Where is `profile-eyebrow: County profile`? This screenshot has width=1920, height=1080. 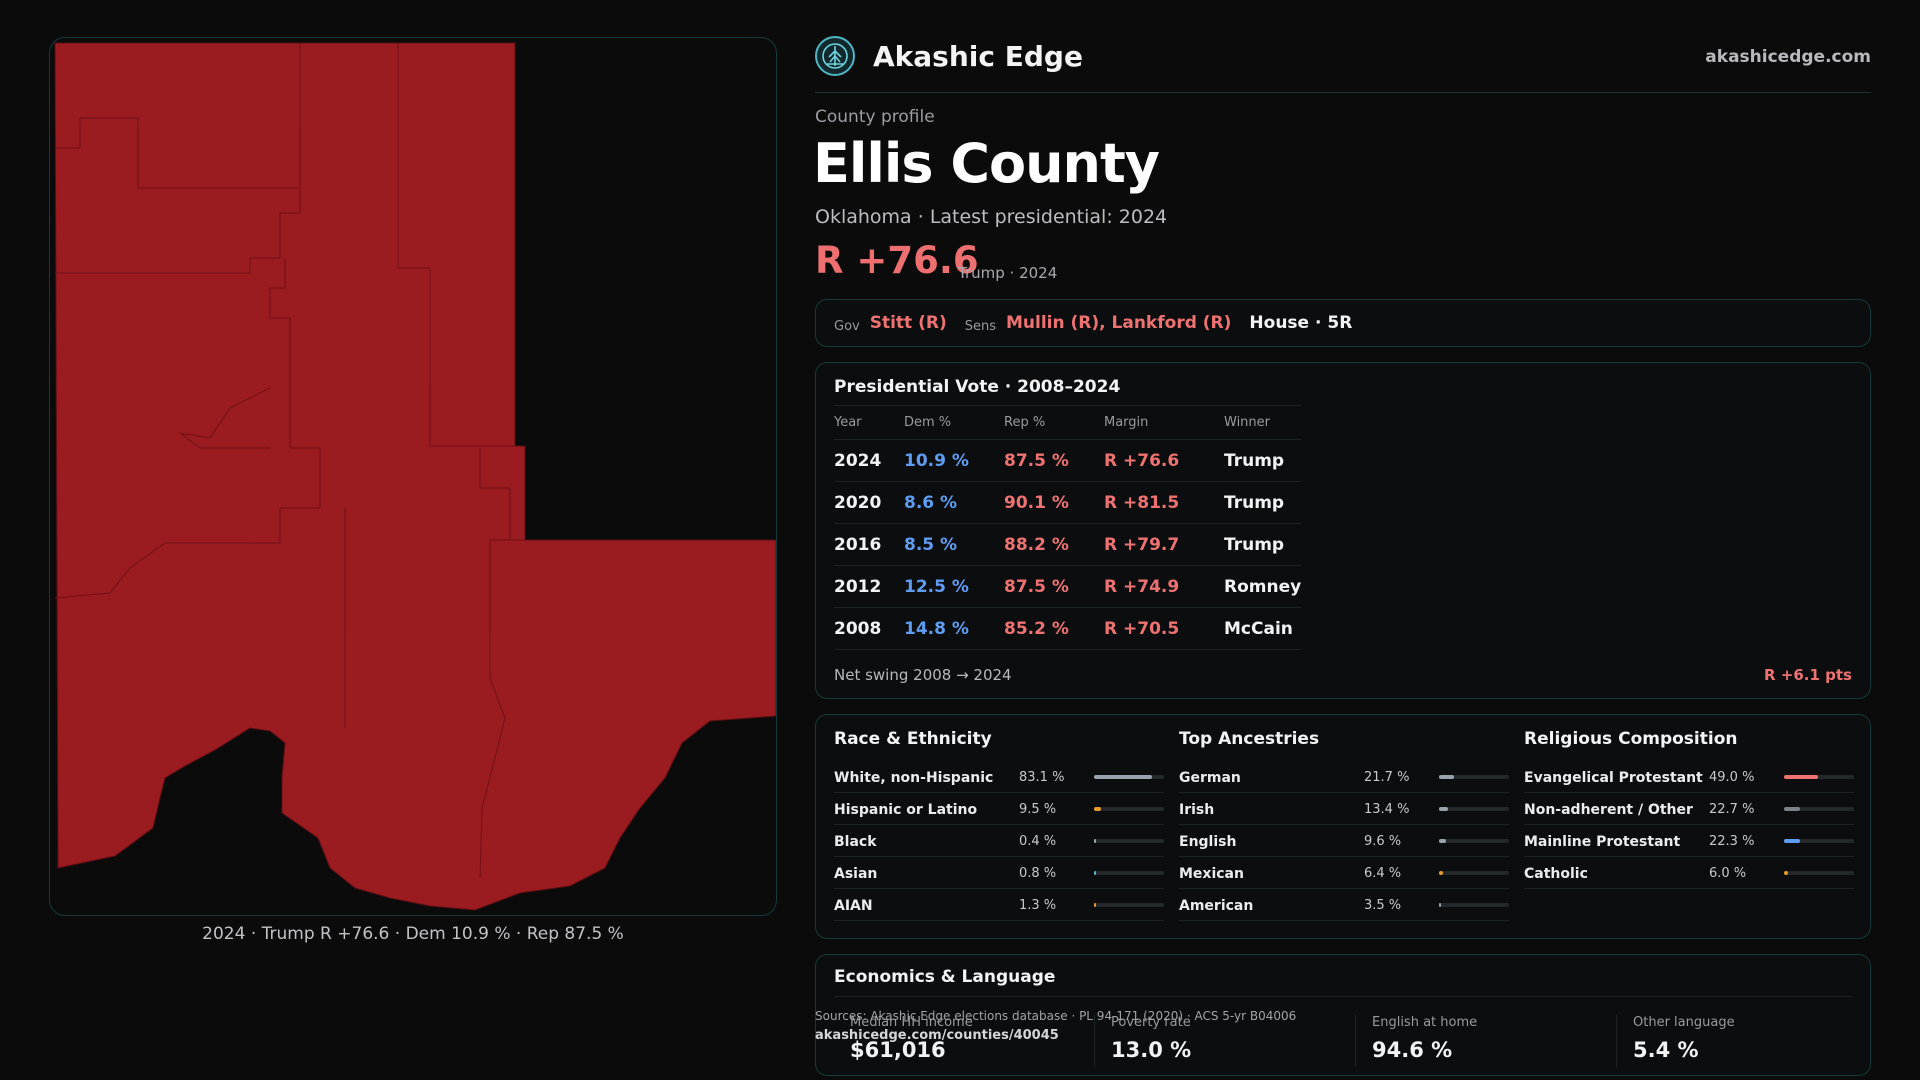 profile-eyebrow: County profile is located at coordinates (875, 117).